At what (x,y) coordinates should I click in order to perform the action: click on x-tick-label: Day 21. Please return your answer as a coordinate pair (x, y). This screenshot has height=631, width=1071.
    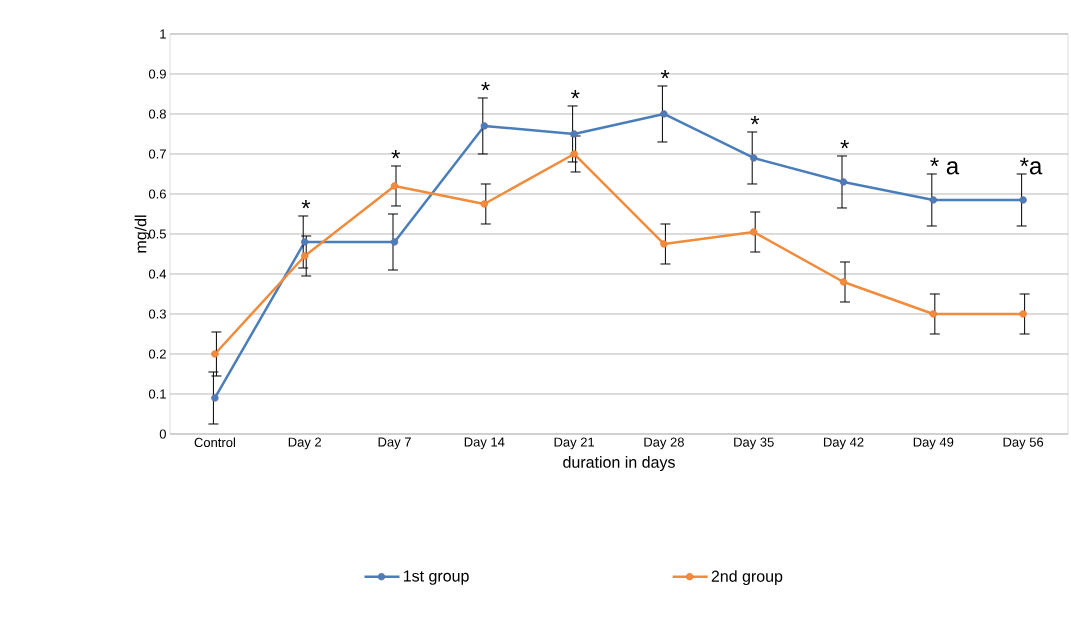
    Looking at the image, I should click on (574, 443).